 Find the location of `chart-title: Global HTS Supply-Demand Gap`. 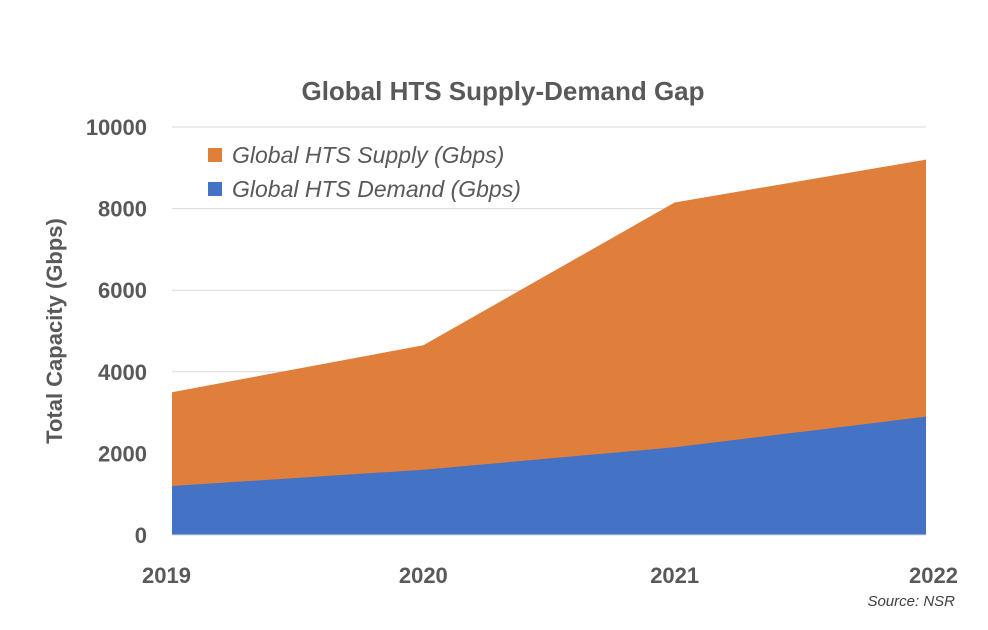

chart-title: Global HTS Supply-Demand Gap is located at coordinates (502, 91).